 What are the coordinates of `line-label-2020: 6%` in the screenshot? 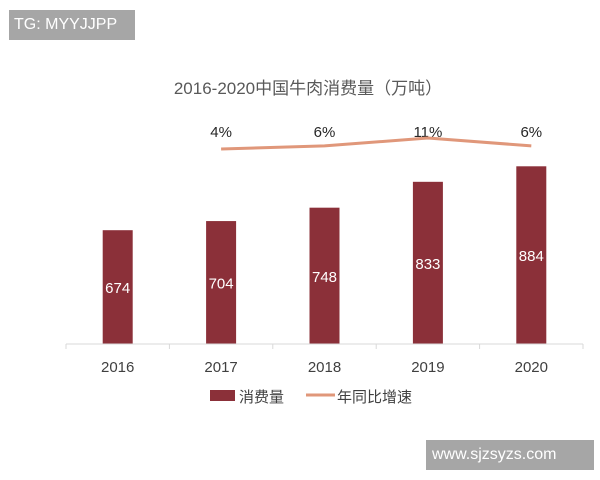 It's located at (531, 132).